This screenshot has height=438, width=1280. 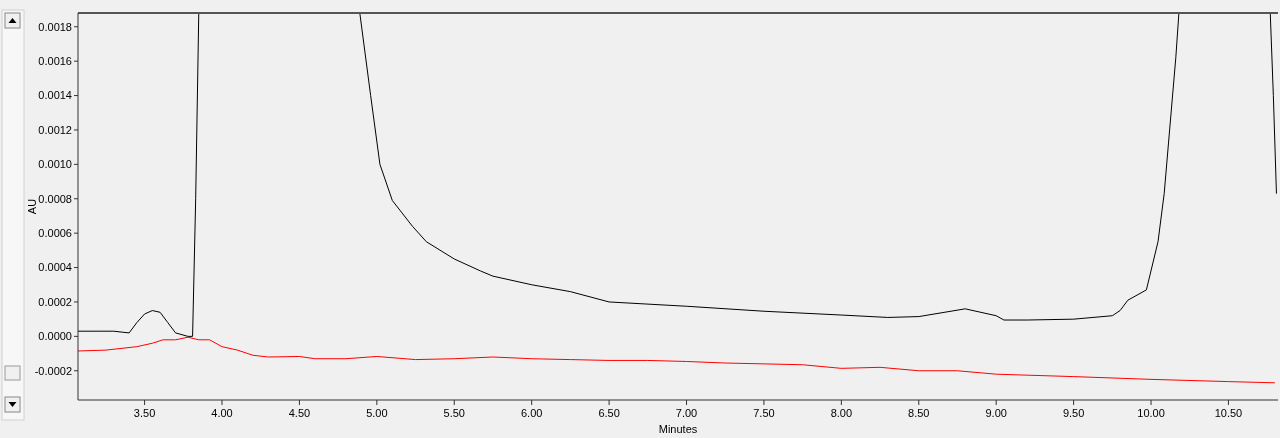 What do you see at coordinates (55, 233) in the screenshot?
I see `y-tick-label: 0.0006` at bounding box center [55, 233].